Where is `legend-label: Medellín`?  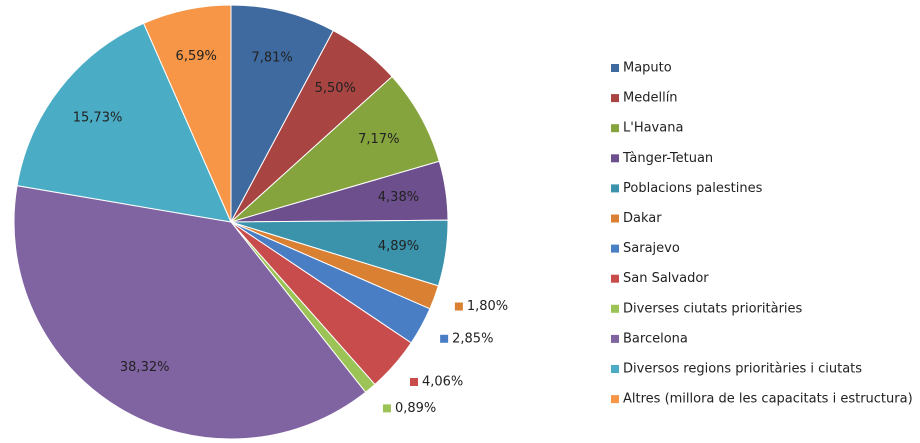 legend-label: Medellín is located at coordinates (650, 98).